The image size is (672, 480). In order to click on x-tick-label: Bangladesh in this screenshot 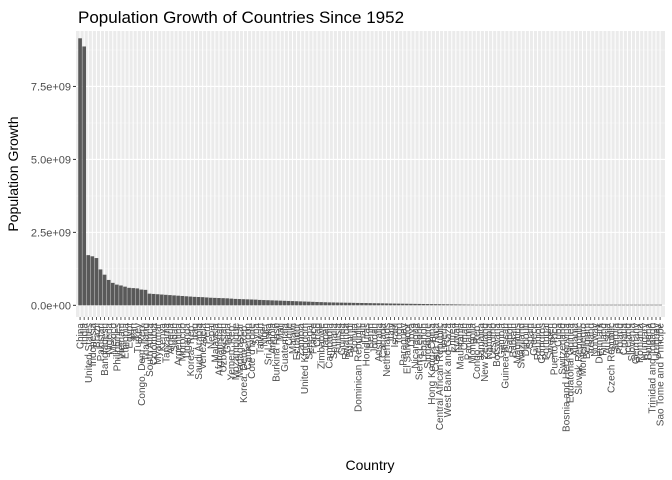, I will do `click(105, 349)`.